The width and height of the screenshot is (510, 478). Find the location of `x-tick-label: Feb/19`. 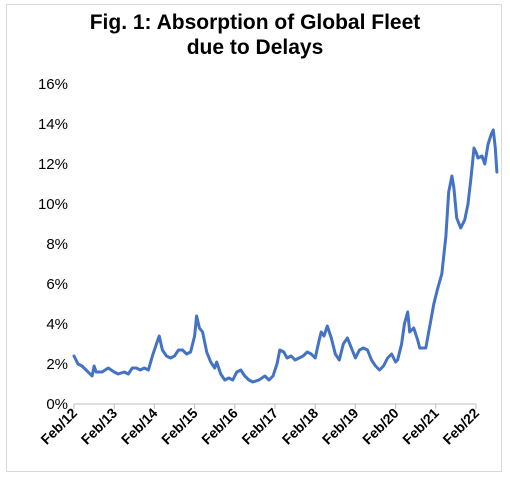

x-tick-label: Feb/19 is located at coordinates (340, 426).